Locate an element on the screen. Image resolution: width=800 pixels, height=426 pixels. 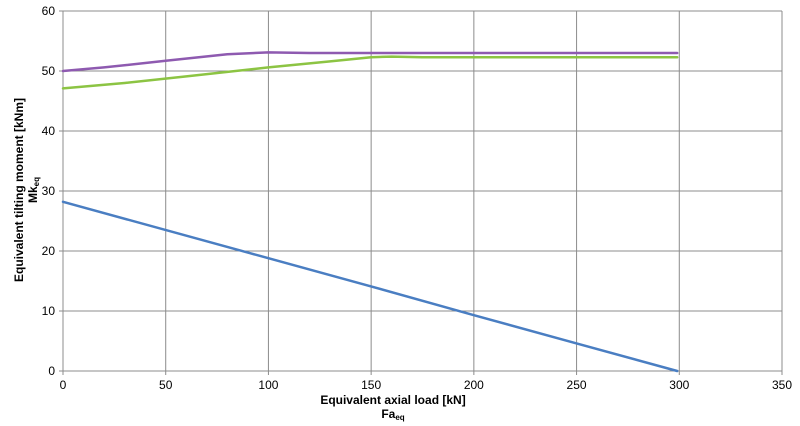
x-tick-label: 300 is located at coordinates (679, 385).